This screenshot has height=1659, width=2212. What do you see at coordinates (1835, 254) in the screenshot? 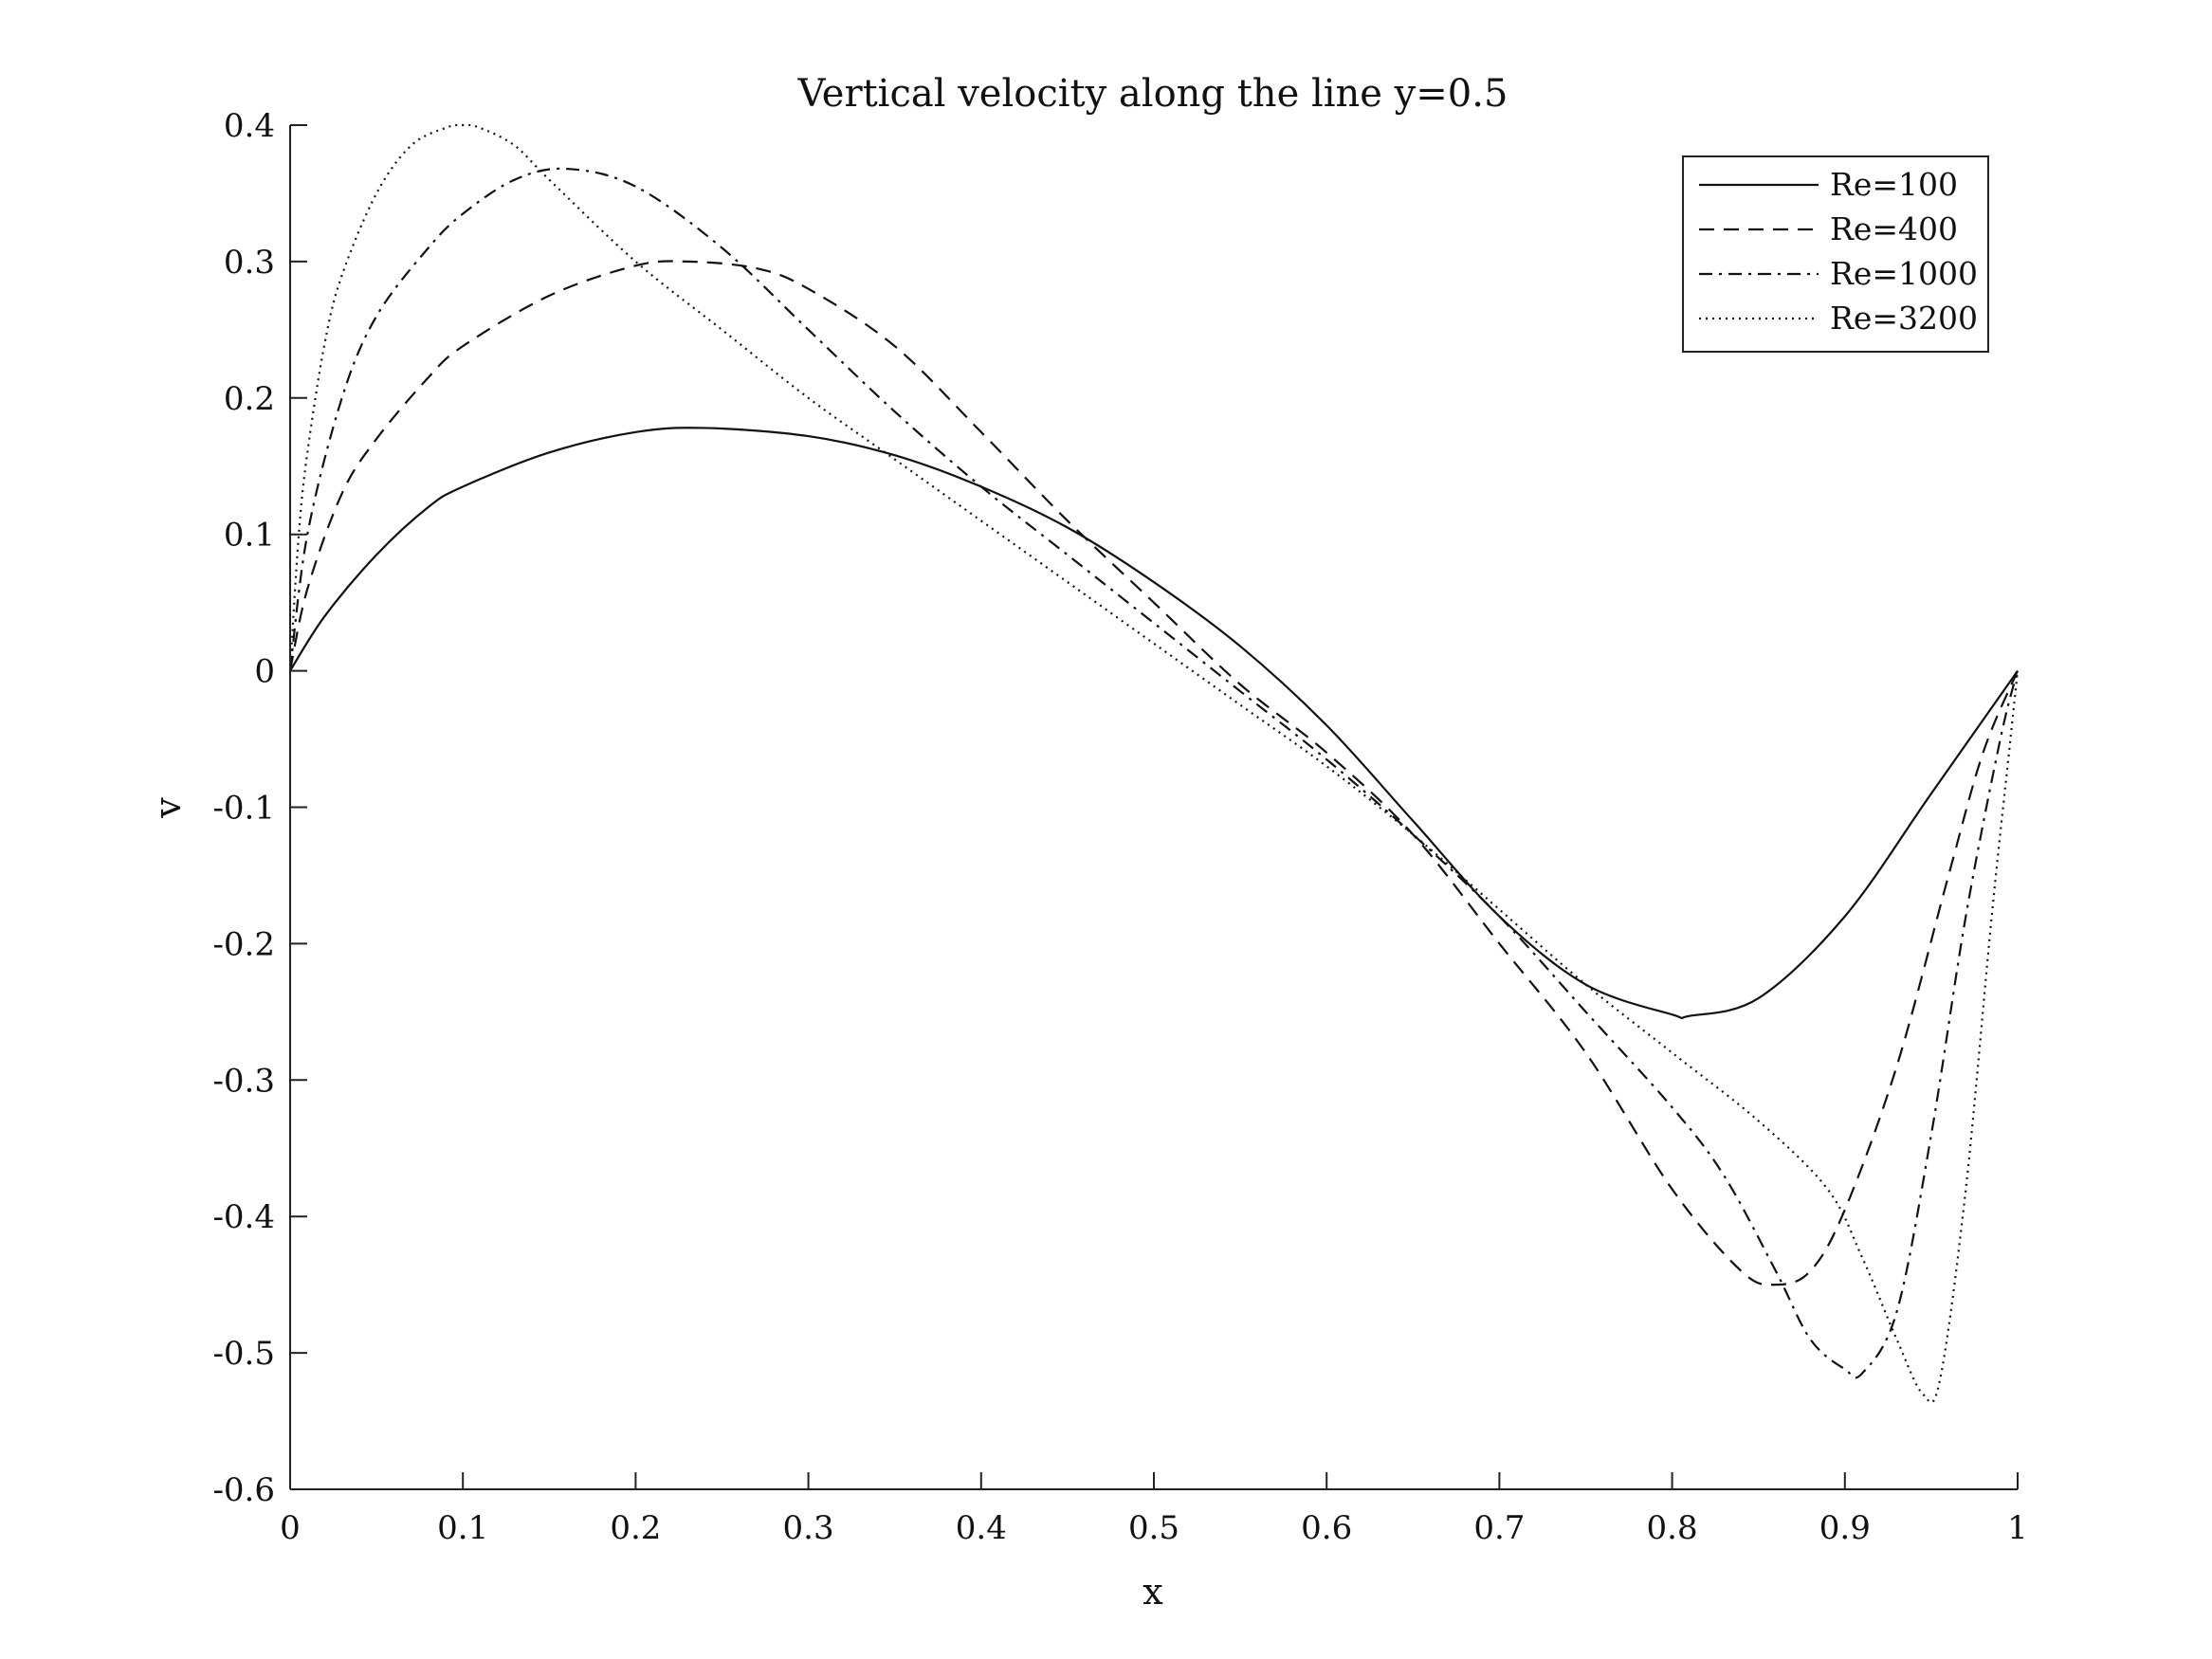
I see `legend: Re=100 Re=400 Re=1000 Re=3200` at bounding box center [1835, 254].